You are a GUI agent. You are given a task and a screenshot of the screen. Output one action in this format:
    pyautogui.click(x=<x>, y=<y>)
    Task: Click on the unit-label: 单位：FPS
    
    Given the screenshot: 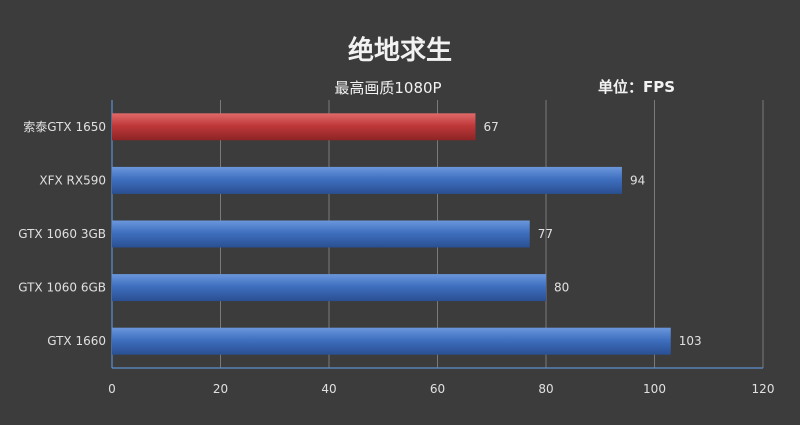 What is the action you would take?
    pyautogui.click(x=637, y=87)
    